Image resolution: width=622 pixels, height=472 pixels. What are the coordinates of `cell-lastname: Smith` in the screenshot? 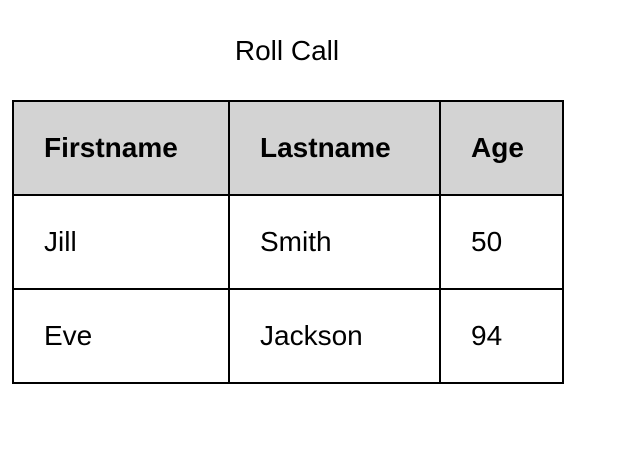 It's located at (334, 242).